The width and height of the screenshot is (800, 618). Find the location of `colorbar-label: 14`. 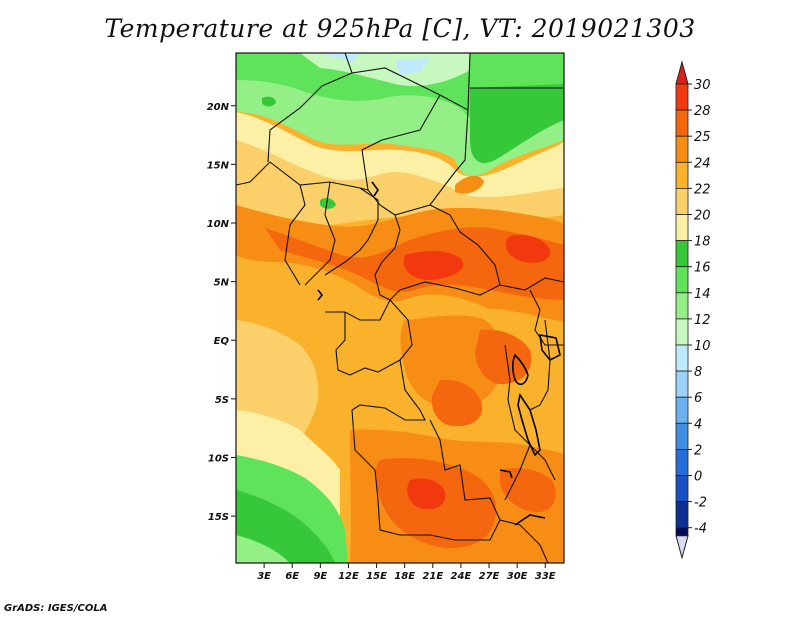

colorbar-label: 14 is located at coordinates (702, 294).